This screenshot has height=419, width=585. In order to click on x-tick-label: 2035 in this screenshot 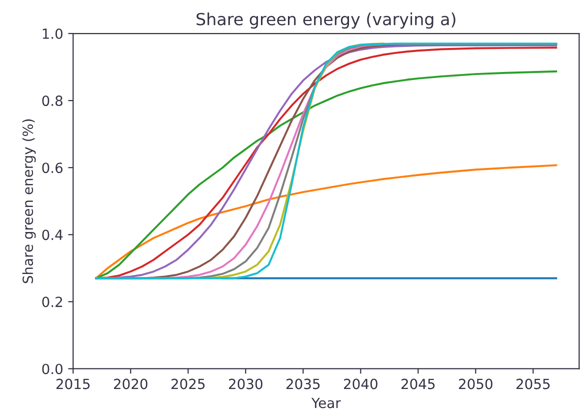, I will do `click(303, 384)`.